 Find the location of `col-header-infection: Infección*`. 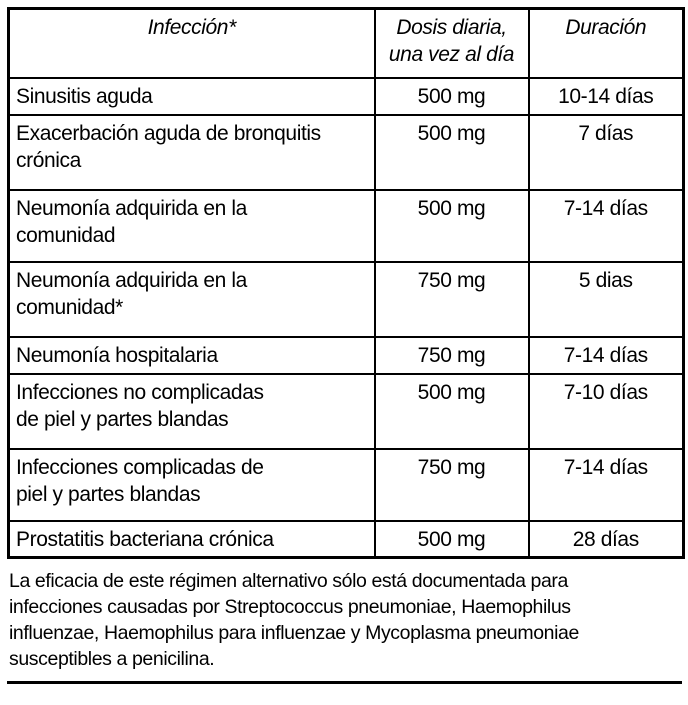

col-header-infection: Infección* is located at coordinates (191, 43).